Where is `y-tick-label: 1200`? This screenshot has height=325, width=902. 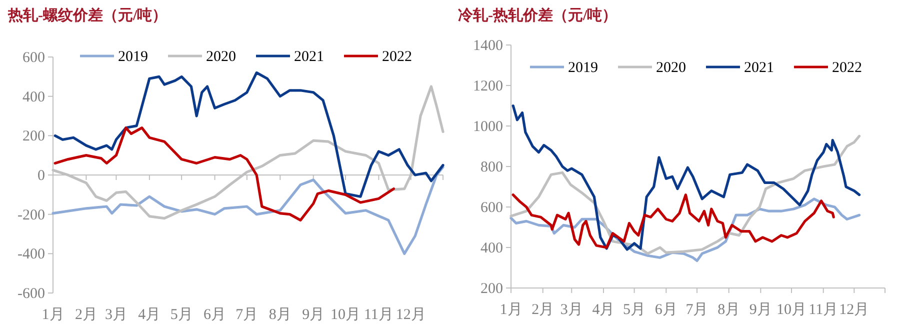
y-tick-label: 1200 is located at coordinates (488, 86).